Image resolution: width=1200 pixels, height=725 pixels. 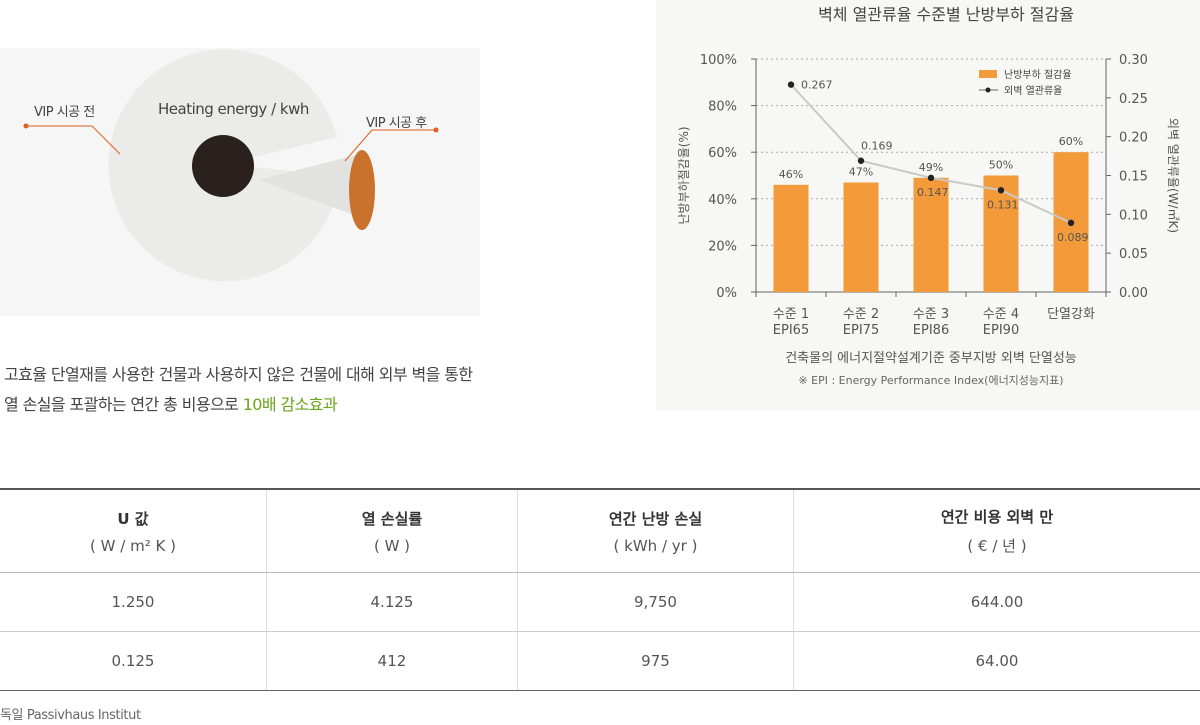 What do you see at coordinates (1001, 330) in the screenshot?
I see `x-tick-label: EPI90` at bounding box center [1001, 330].